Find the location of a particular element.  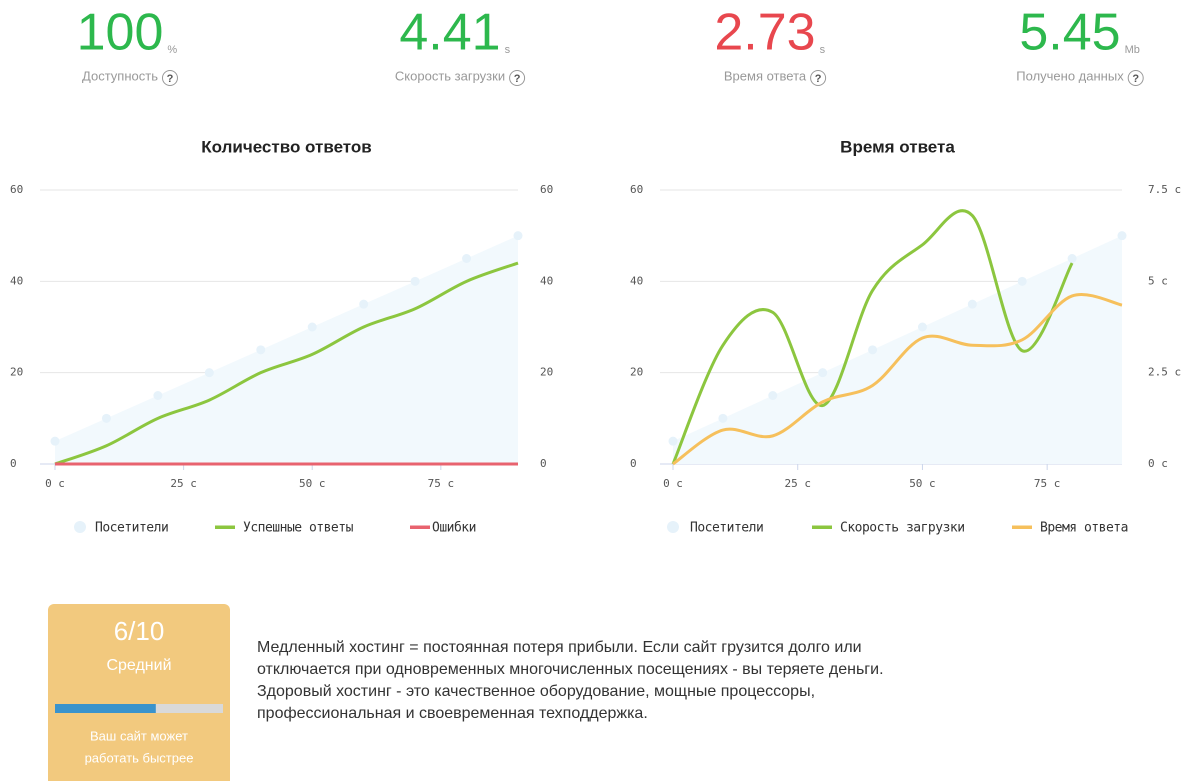

y2-tick-label: 7.5 c is located at coordinates (1164, 189).